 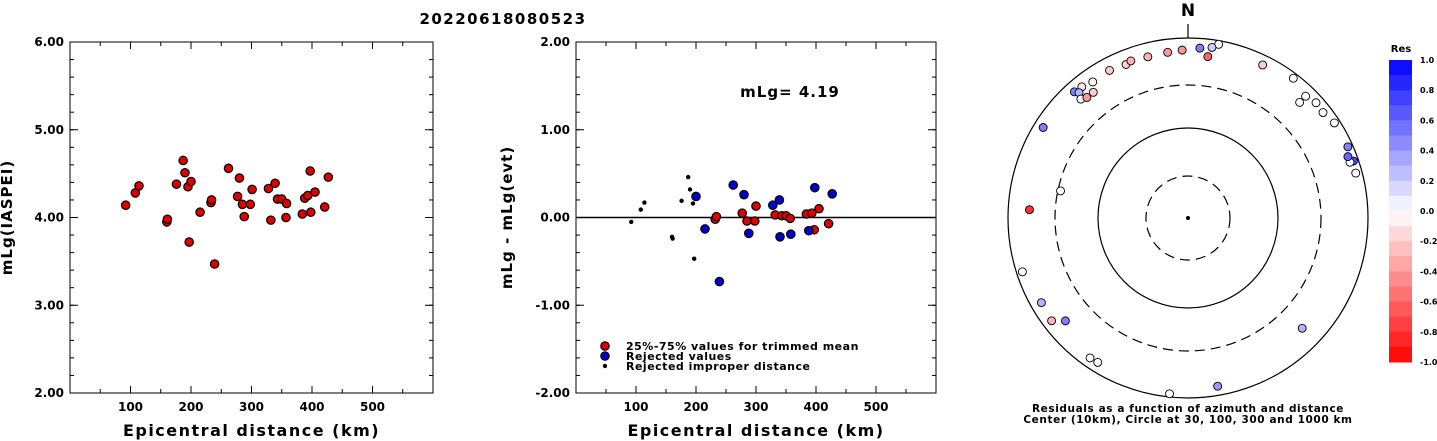 I want to click on mlg-value-annotation: mLg= 4.19, so click(x=790, y=92).